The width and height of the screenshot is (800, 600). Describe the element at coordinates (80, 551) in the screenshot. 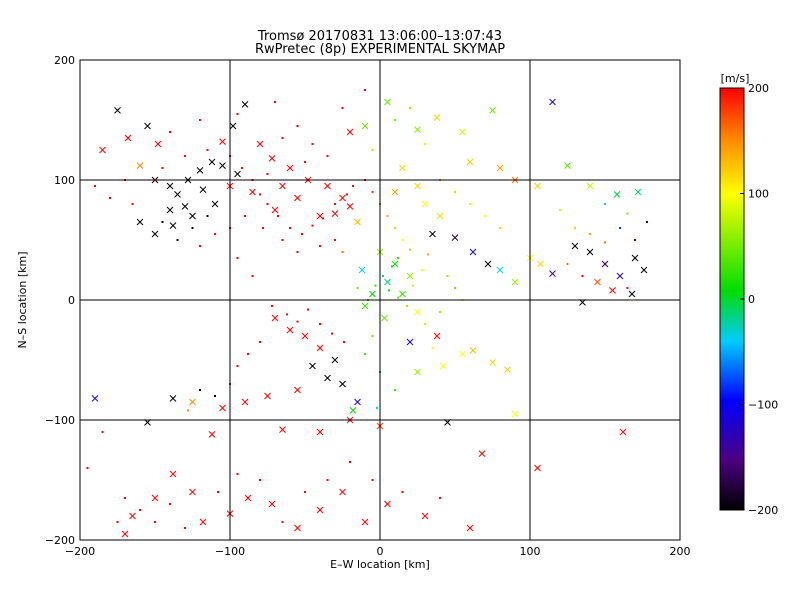

I see `x-tick-label: −200` at that location.